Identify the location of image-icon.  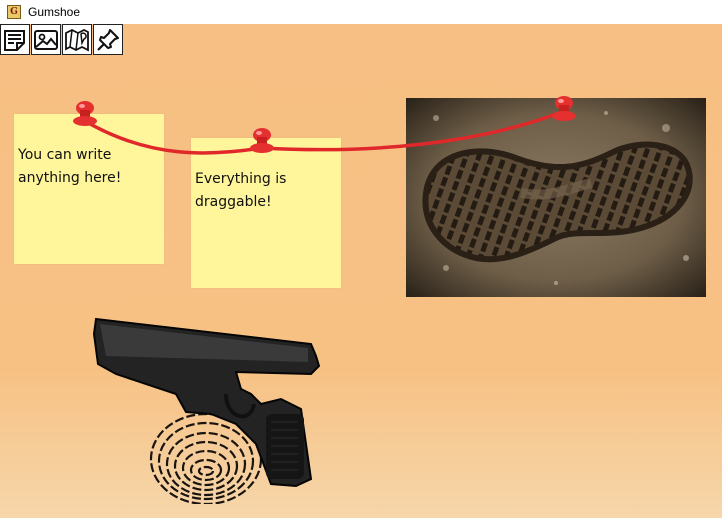
(46, 39).